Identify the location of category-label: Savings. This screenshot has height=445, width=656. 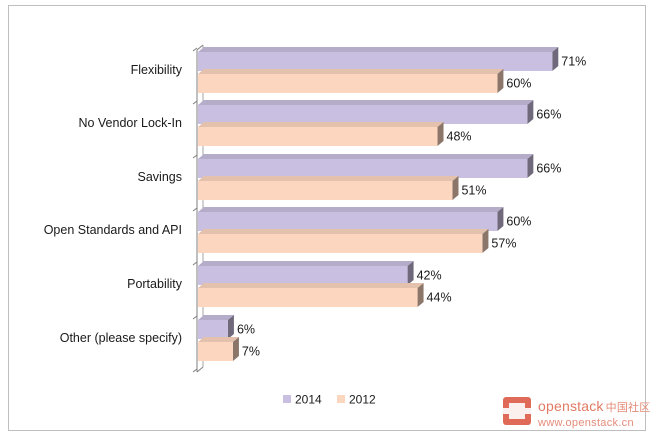
(160, 177).